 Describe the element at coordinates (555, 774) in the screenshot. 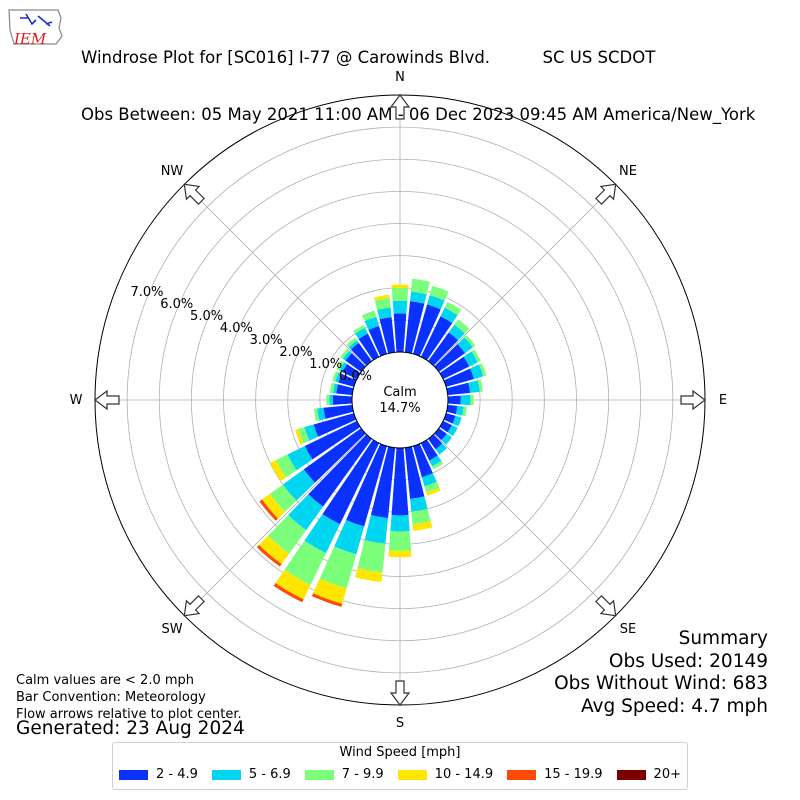

I see `legend-item: 15 - 19.9` at that location.